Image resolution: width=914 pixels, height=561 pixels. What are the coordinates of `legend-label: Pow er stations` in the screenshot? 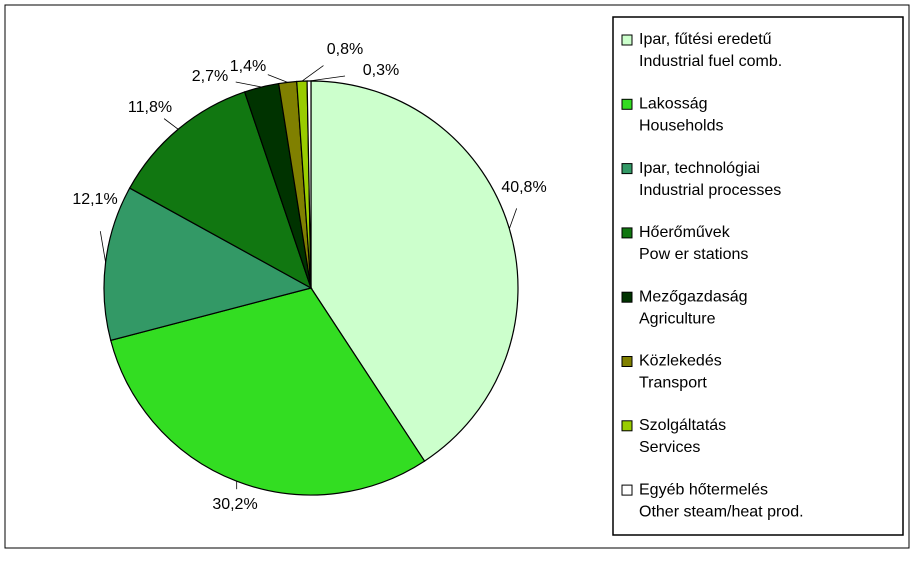 It's located at (693, 254).